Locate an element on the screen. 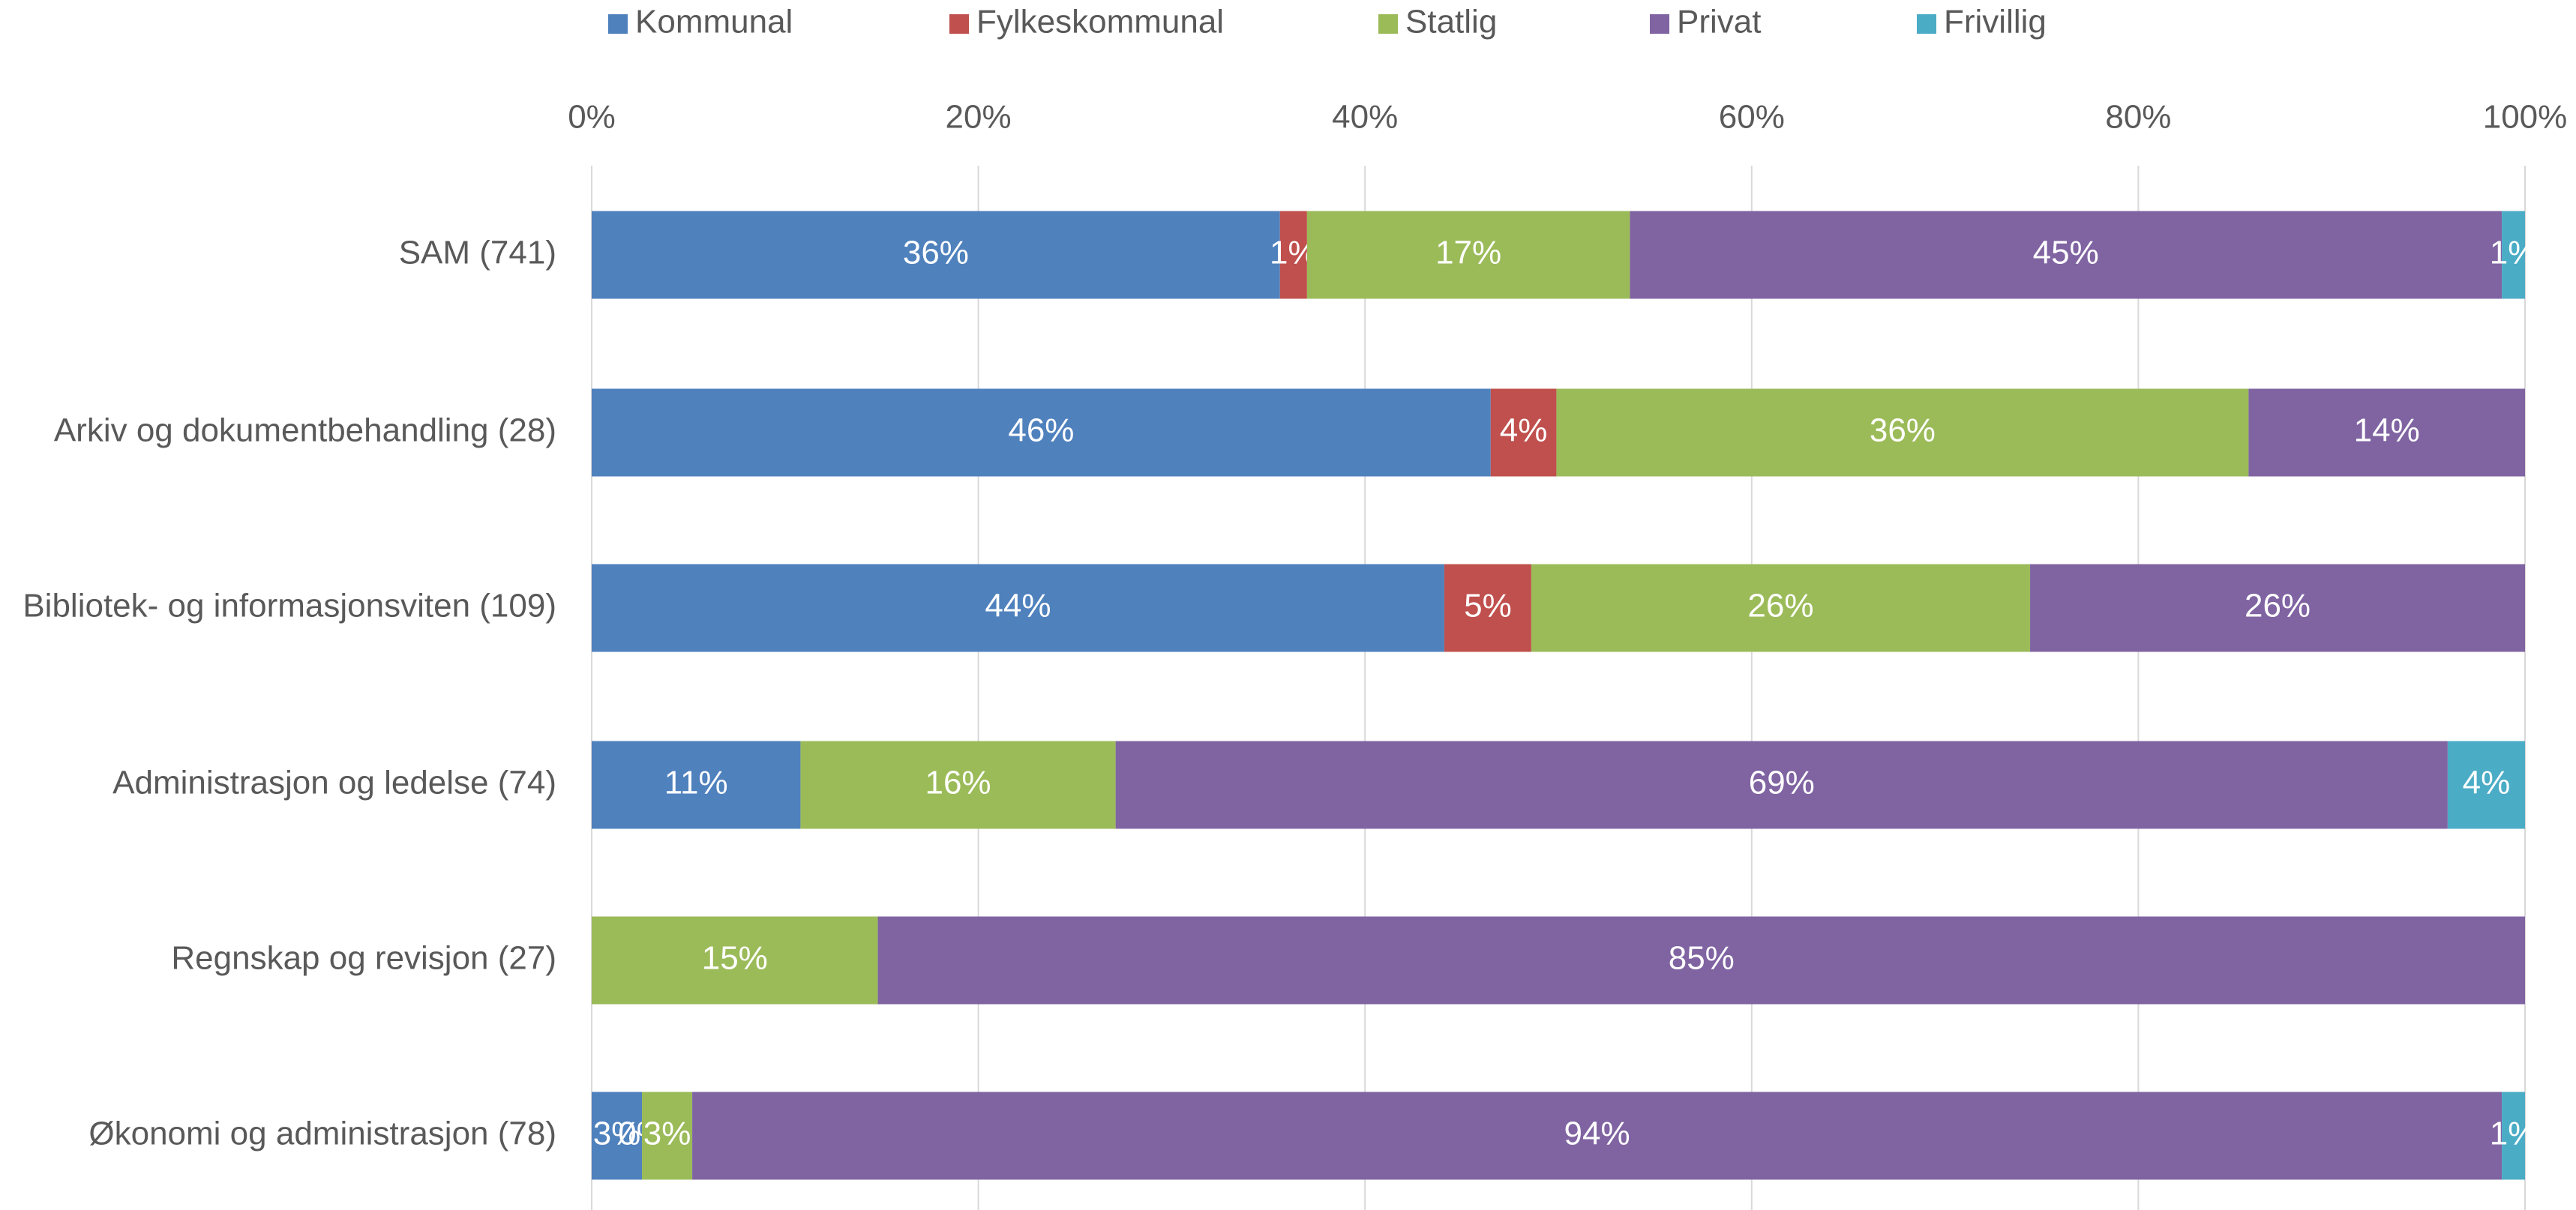 The image size is (2576, 1210). y-tick-label: Regnskap og revisjon (27) is located at coordinates (364, 958).